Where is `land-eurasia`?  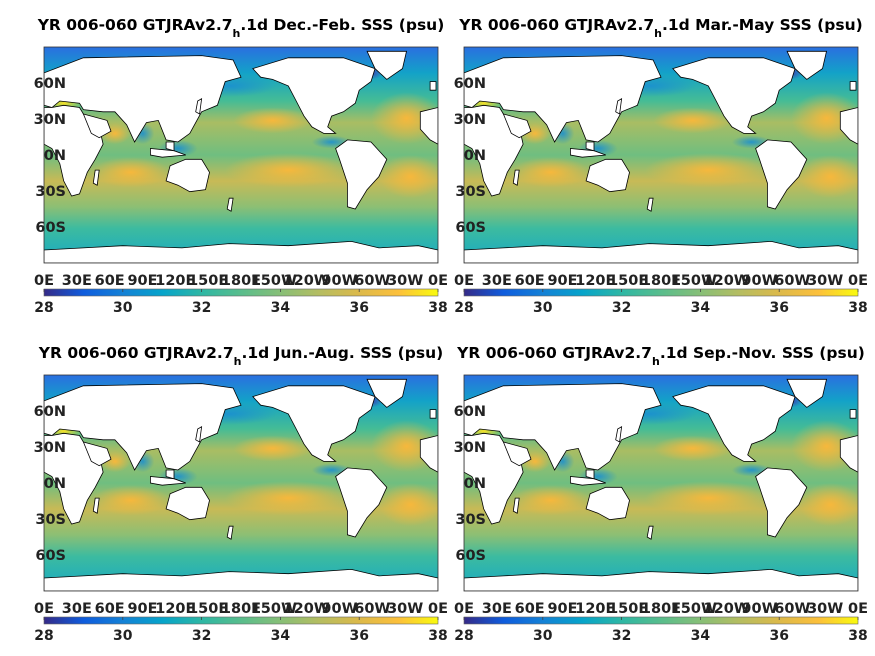 land-eurasia is located at coordinates (563, 99).